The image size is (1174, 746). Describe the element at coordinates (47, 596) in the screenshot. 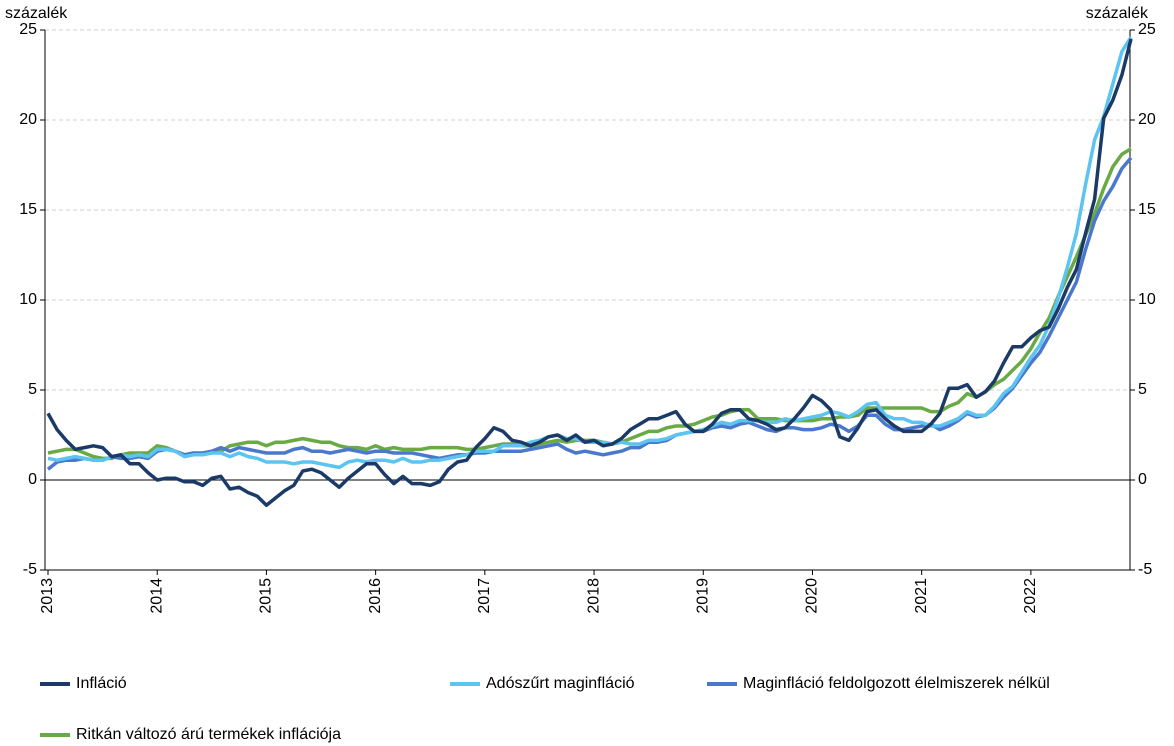

I see `x-tick-label: 2013` at that location.